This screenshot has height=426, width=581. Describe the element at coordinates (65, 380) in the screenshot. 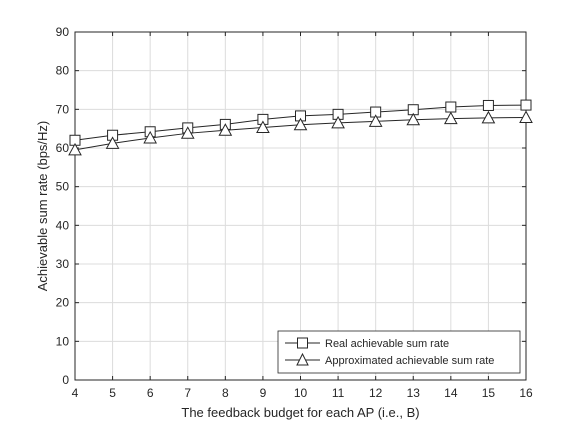

I see `y-tick-label: 0` at that location.